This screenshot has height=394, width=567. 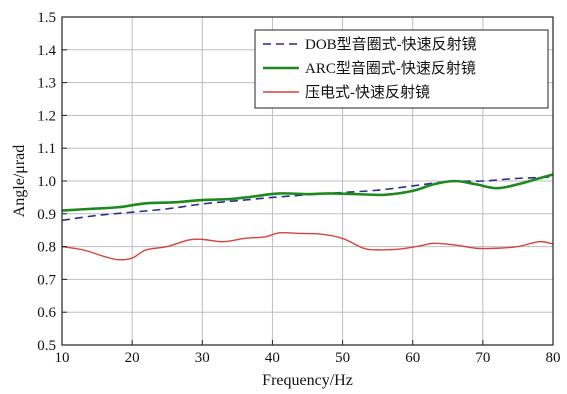 What do you see at coordinates (391, 44) in the screenshot?
I see `legend-entry-dob: DOB型音圈式-快速反射镜` at bounding box center [391, 44].